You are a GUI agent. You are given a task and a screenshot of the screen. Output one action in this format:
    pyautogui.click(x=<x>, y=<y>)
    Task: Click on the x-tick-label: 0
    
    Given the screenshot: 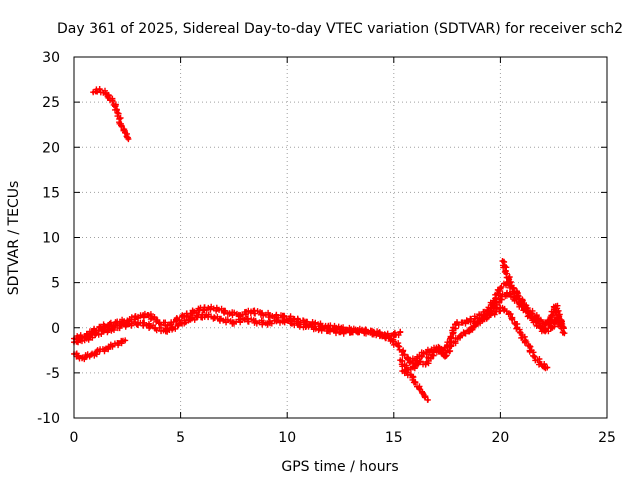 What is the action you would take?
    pyautogui.click(x=74, y=438)
    